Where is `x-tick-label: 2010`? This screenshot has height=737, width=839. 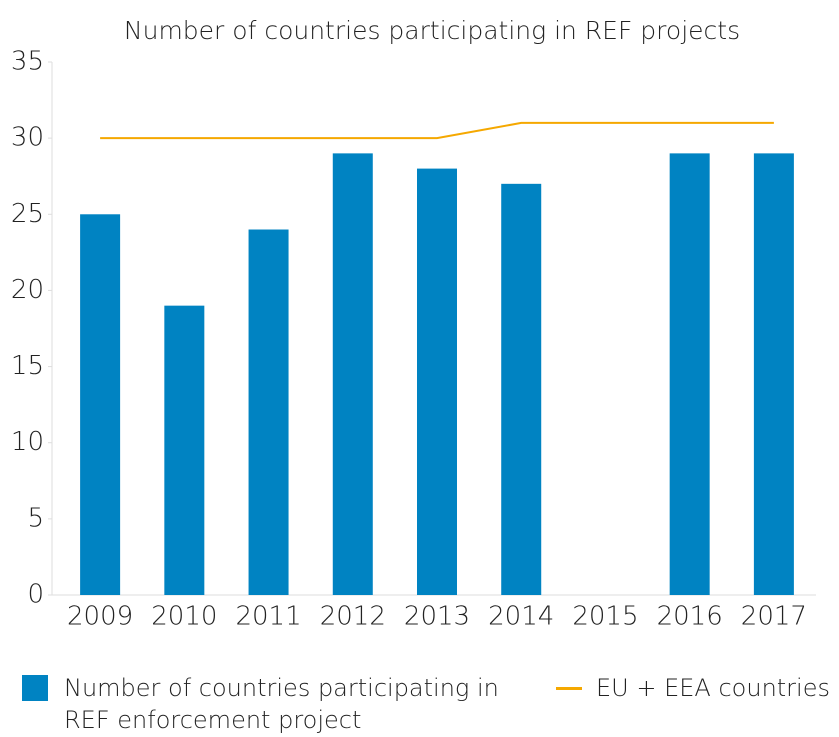 x-tick-label: 2010 is located at coordinates (184, 617).